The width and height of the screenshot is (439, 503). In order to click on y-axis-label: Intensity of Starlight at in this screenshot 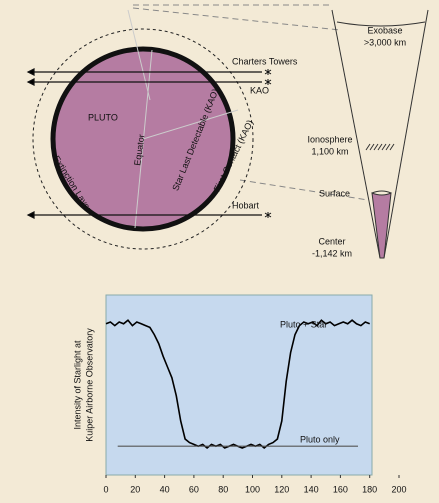, I will do `click(77, 385)`.